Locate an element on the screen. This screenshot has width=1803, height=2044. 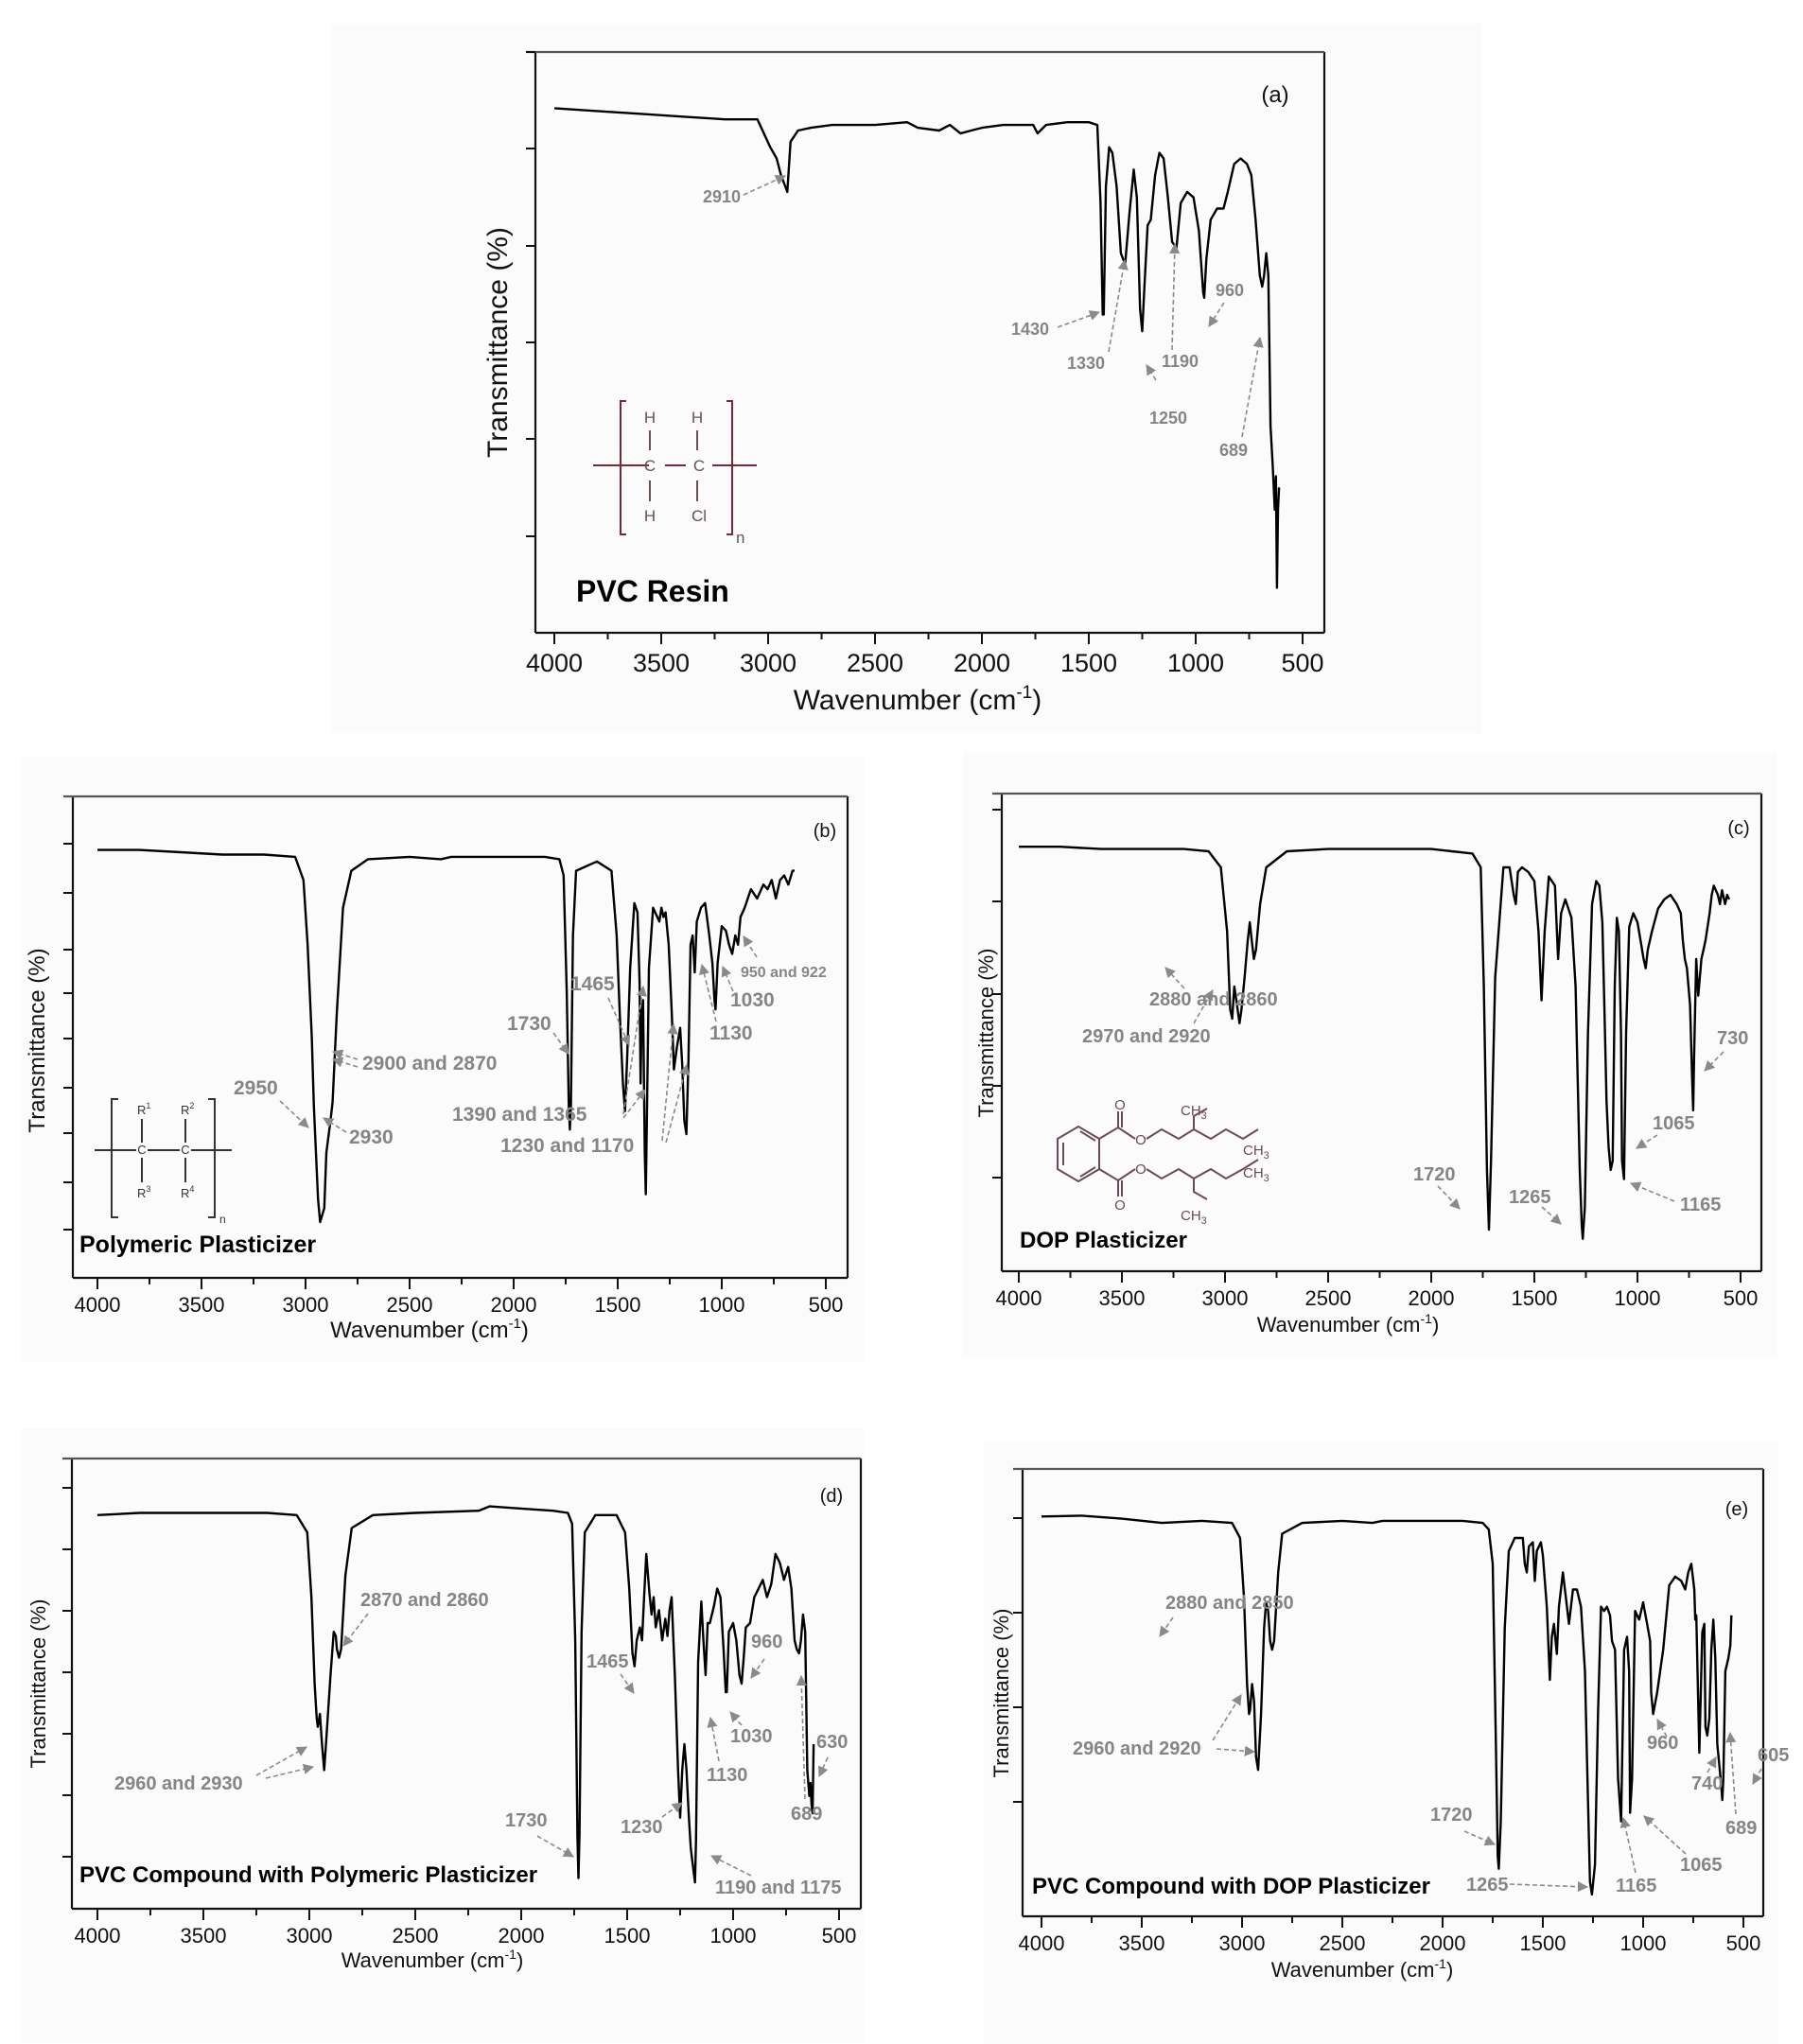
panel-letter-b: (b) is located at coordinates (825, 831).